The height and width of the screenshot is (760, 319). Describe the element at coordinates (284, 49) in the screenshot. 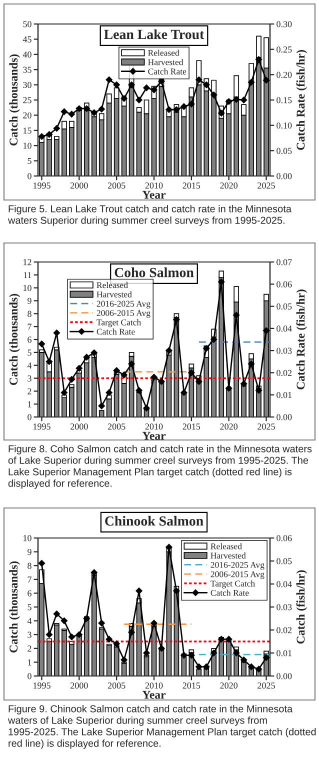

I see `y2-tick-label: 0.25` at that location.